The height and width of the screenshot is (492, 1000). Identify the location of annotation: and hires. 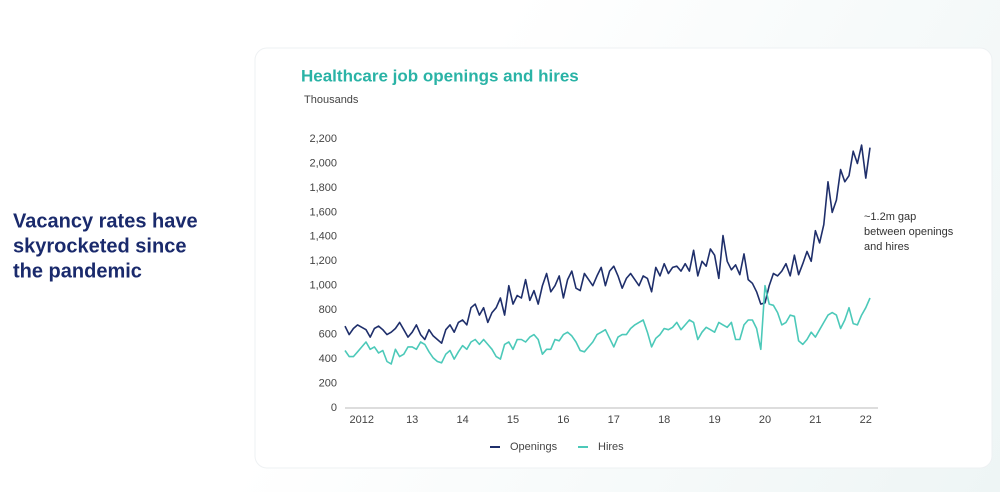
(887, 247).